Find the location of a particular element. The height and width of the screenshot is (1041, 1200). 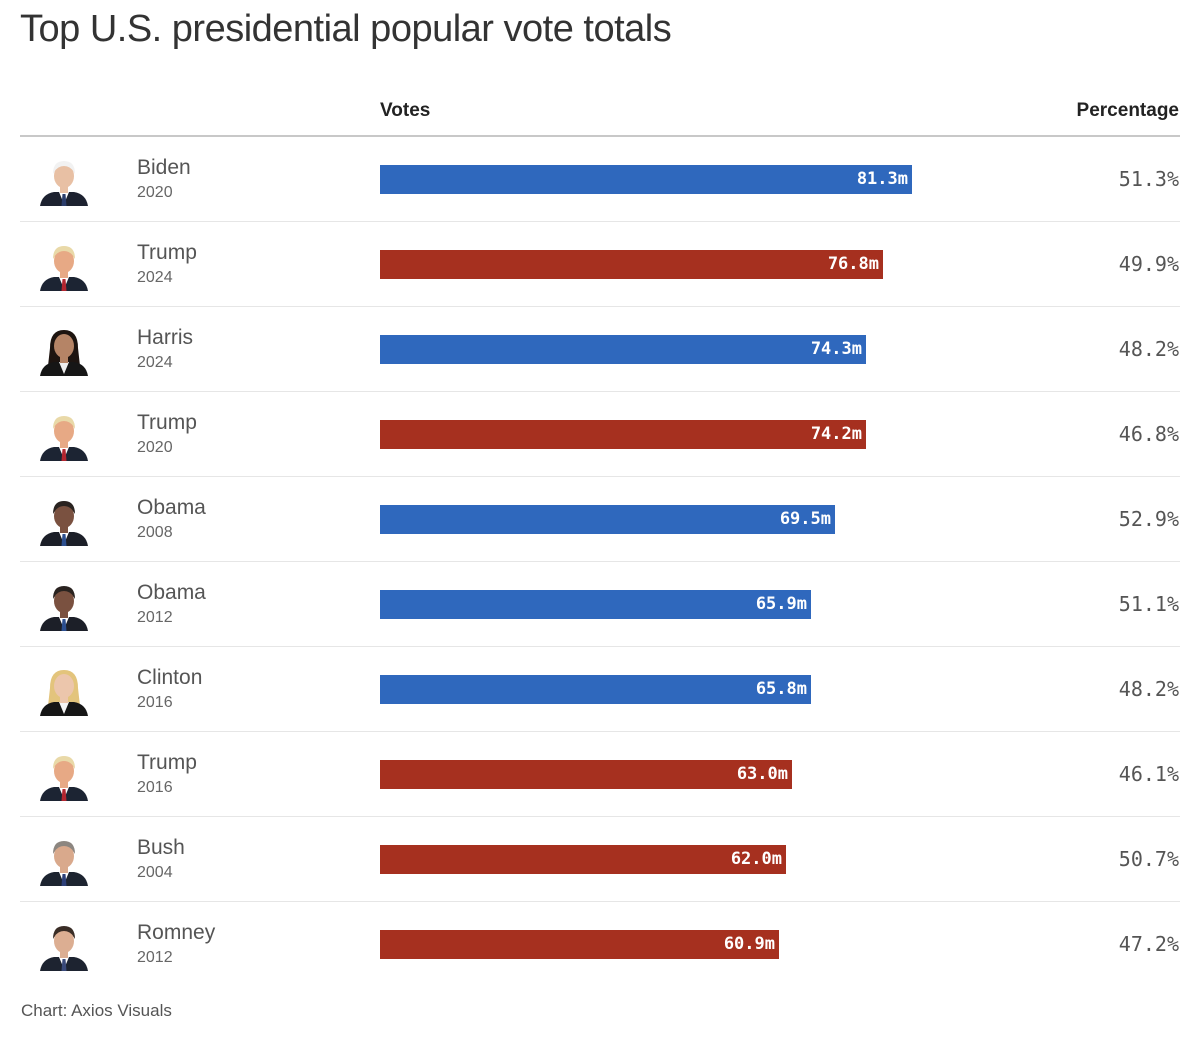

vote-bar: 74.2m is located at coordinates (623, 434).